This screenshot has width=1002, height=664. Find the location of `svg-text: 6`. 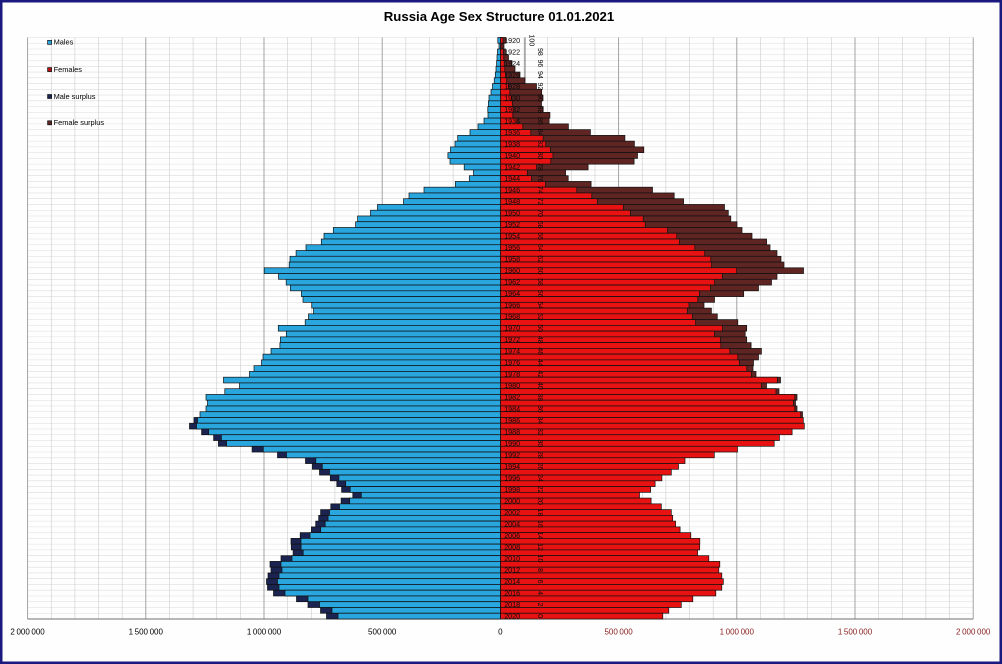

svg-text: 6 is located at coordinates (539, 582).